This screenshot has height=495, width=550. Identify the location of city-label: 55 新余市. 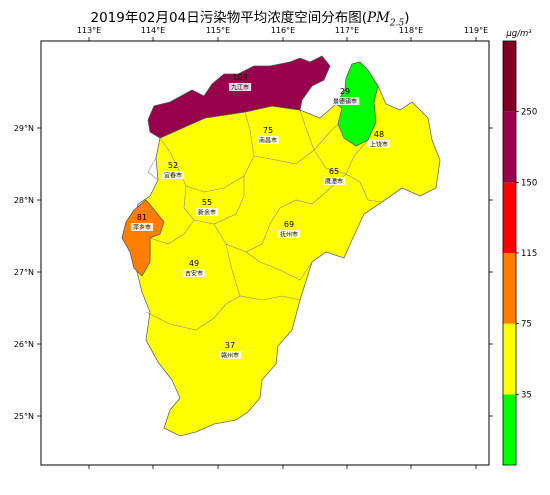
(207, 207).